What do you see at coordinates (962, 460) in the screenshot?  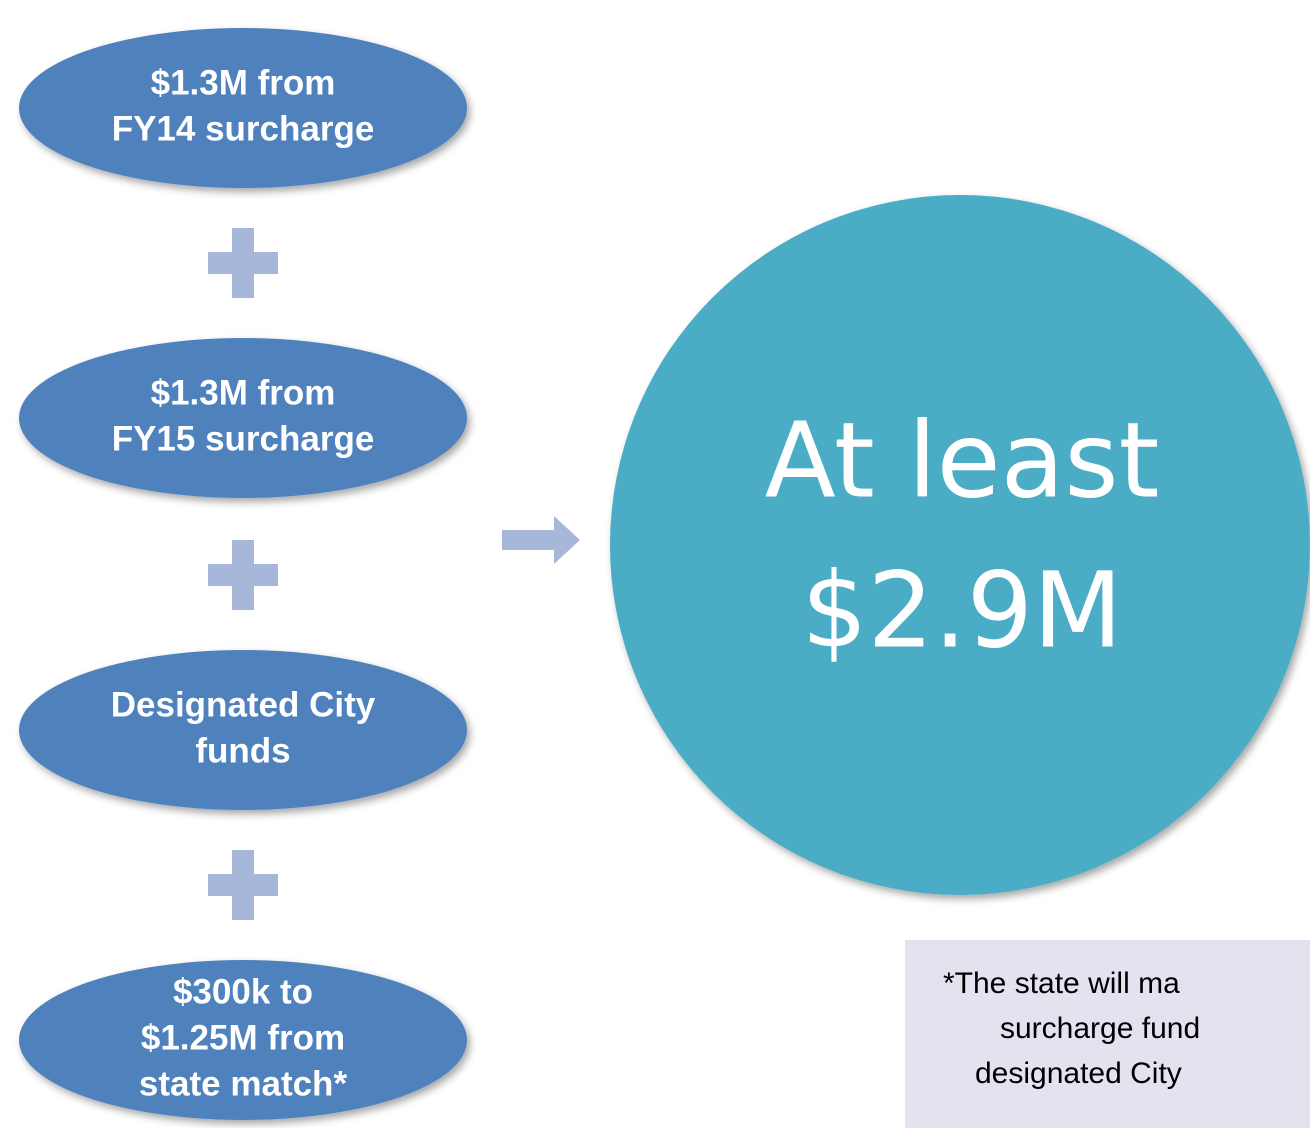 I see `result-label: At least` at bounding box center [962, 460].